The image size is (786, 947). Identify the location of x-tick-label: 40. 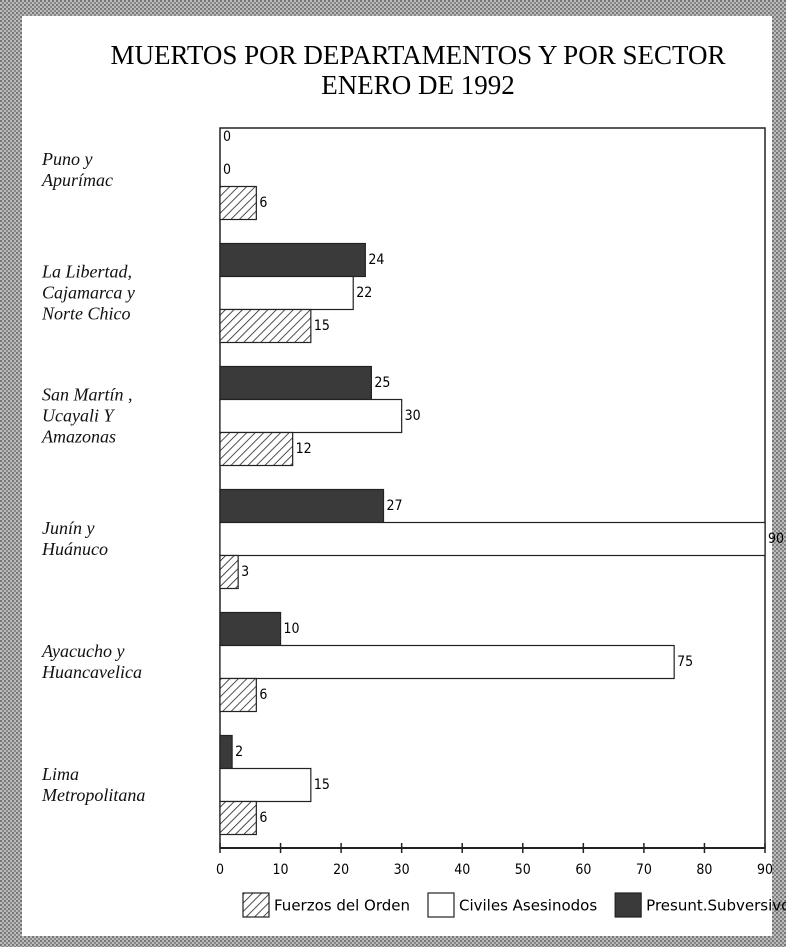
(462, 870).